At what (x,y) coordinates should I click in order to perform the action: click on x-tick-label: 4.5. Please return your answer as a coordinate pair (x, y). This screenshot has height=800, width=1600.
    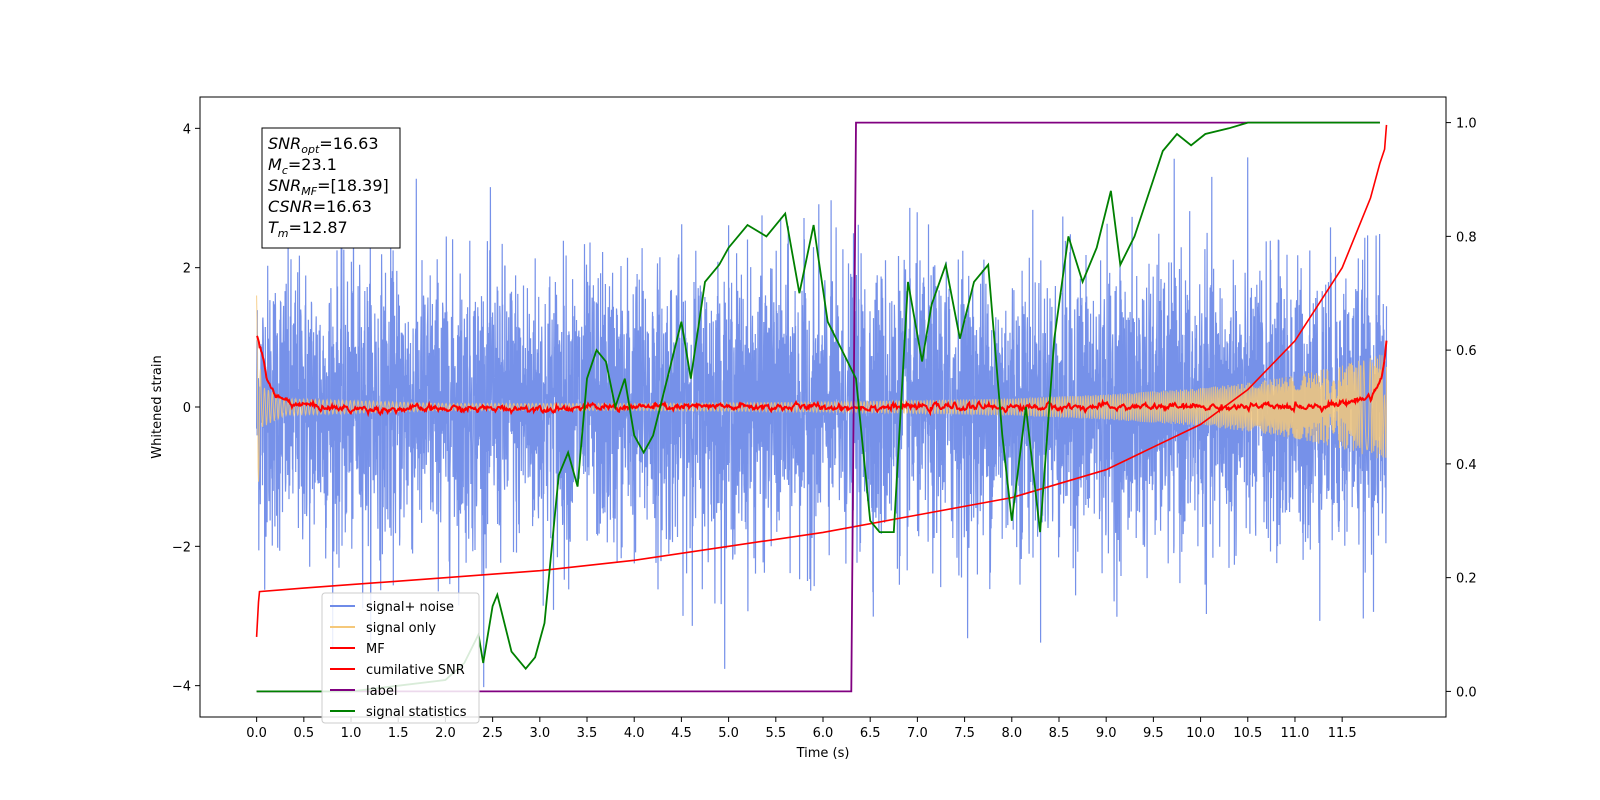
    Looking at the image, I should click on (681, 733).